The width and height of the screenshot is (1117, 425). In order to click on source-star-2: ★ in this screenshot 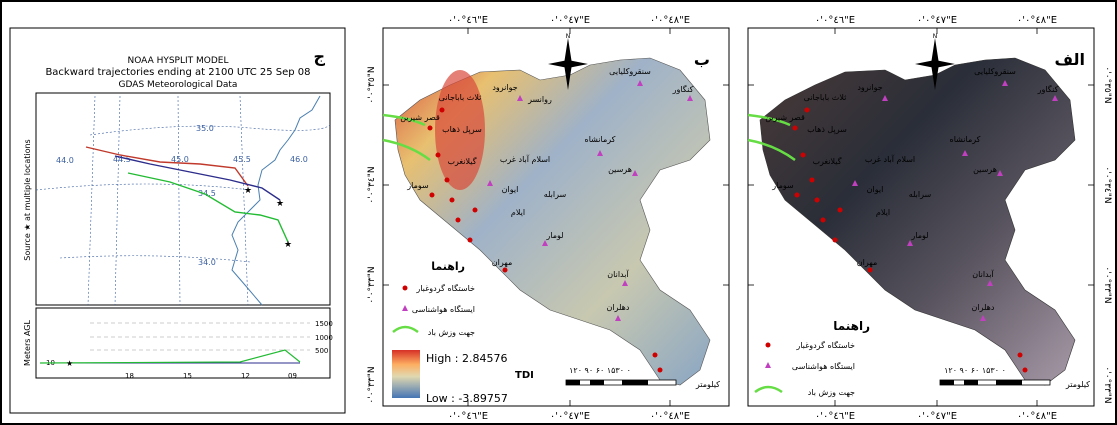, I will do `click(280, 204)`.